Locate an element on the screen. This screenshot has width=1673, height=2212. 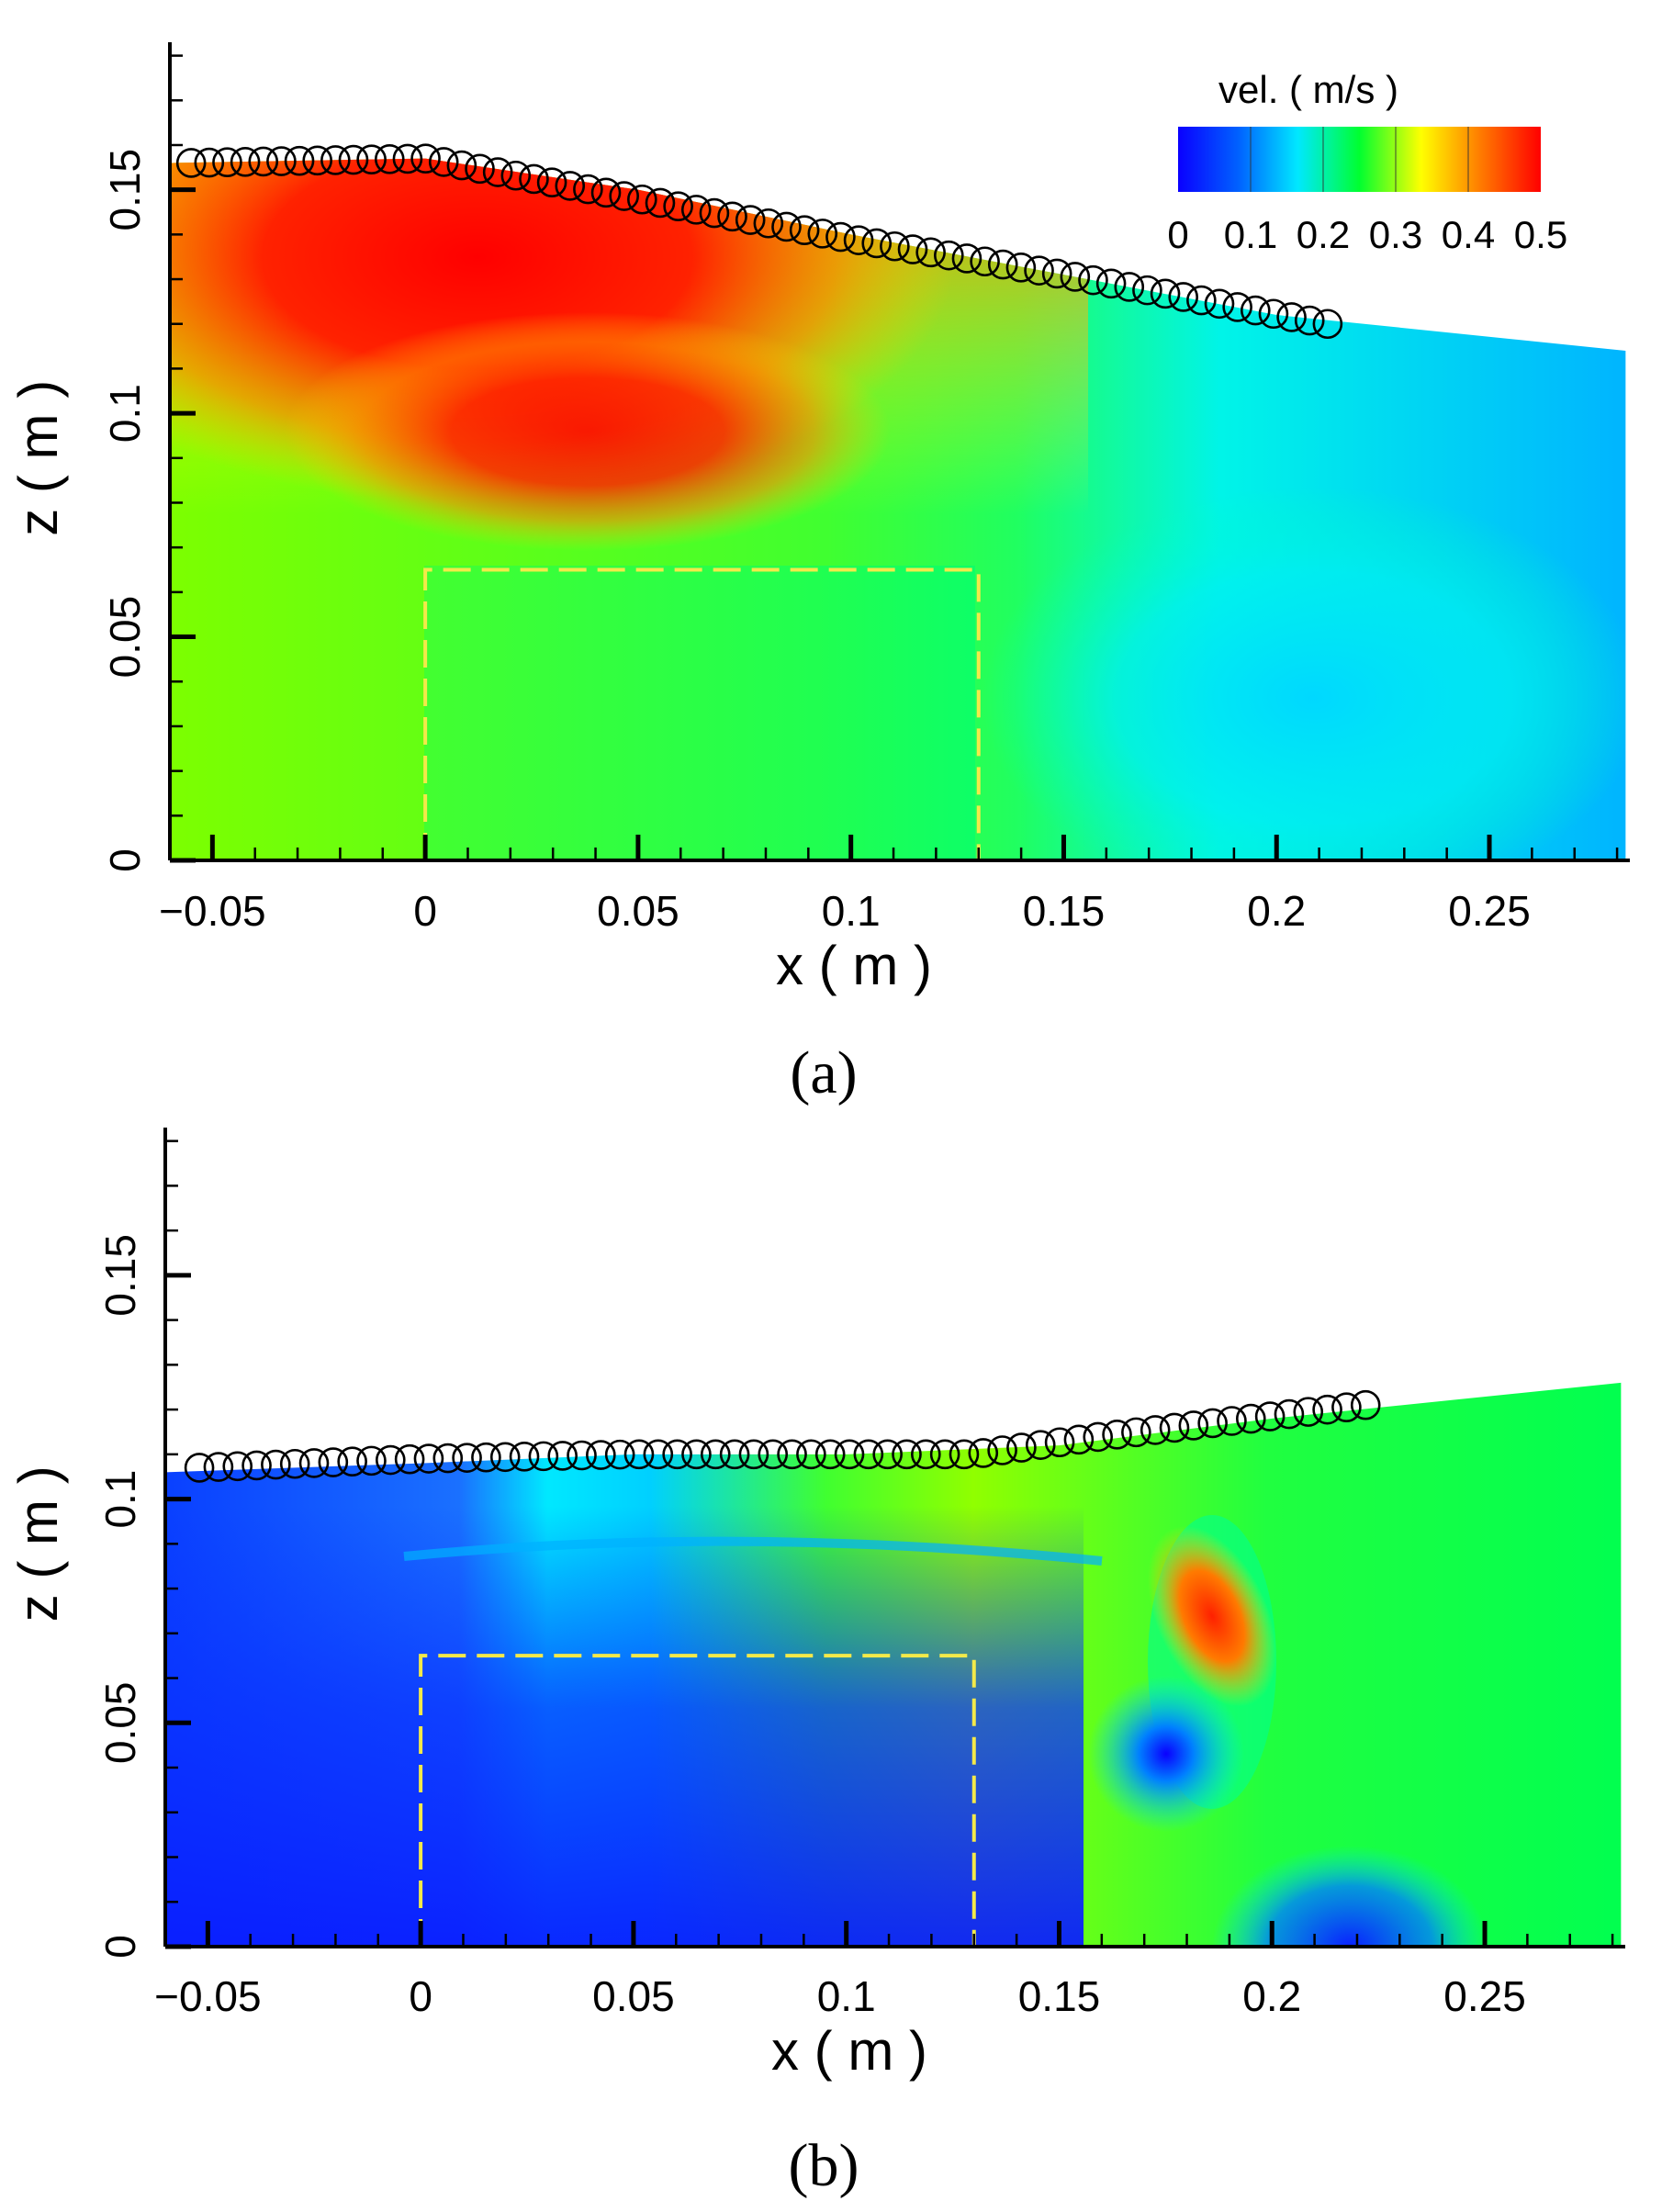
colorbar-tick-label: 0.5 is located at coordinates (1540, 234).